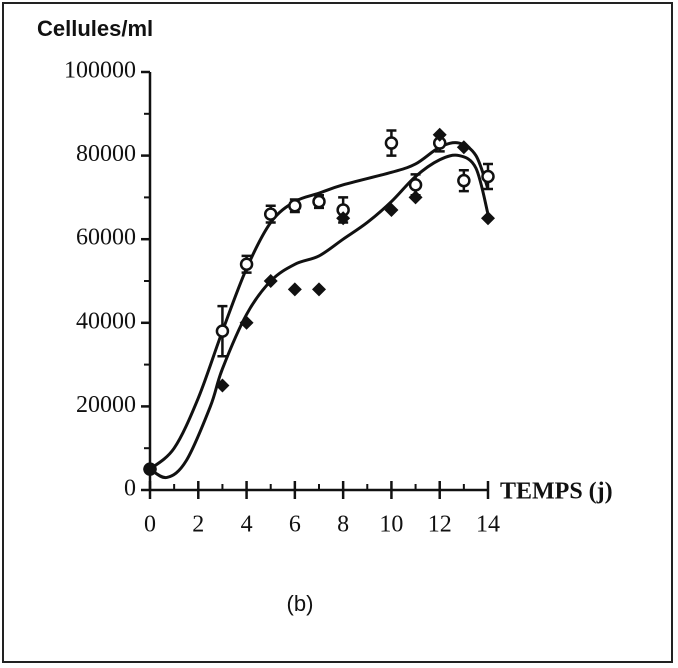 This screenshot has width=678, height=668. What do you see at coordinates (150, 525) in the screenshot?
I see `x-tick-label: 0` at bounding box center [150, 525].